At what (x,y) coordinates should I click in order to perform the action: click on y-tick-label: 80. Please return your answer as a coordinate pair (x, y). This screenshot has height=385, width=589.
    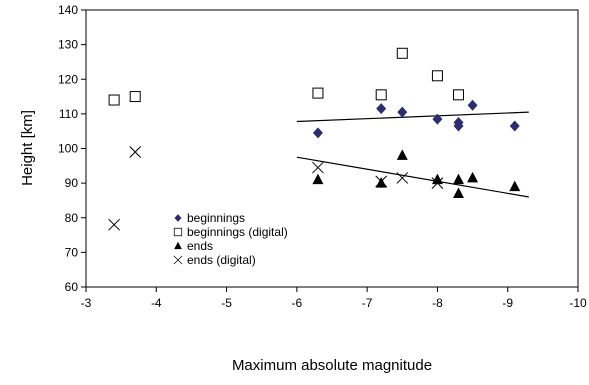
    Looking at the image, I should click on (72, 218).